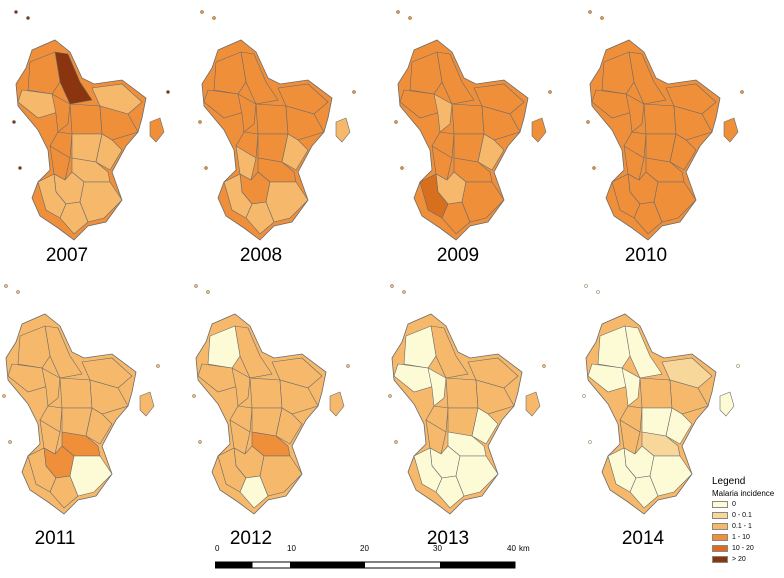 The image size is (784, 578). What do you see at coordinates (458, 255) in the screenshot?
I see `year-label-2009: 2009` at bounding box center [458, 255].